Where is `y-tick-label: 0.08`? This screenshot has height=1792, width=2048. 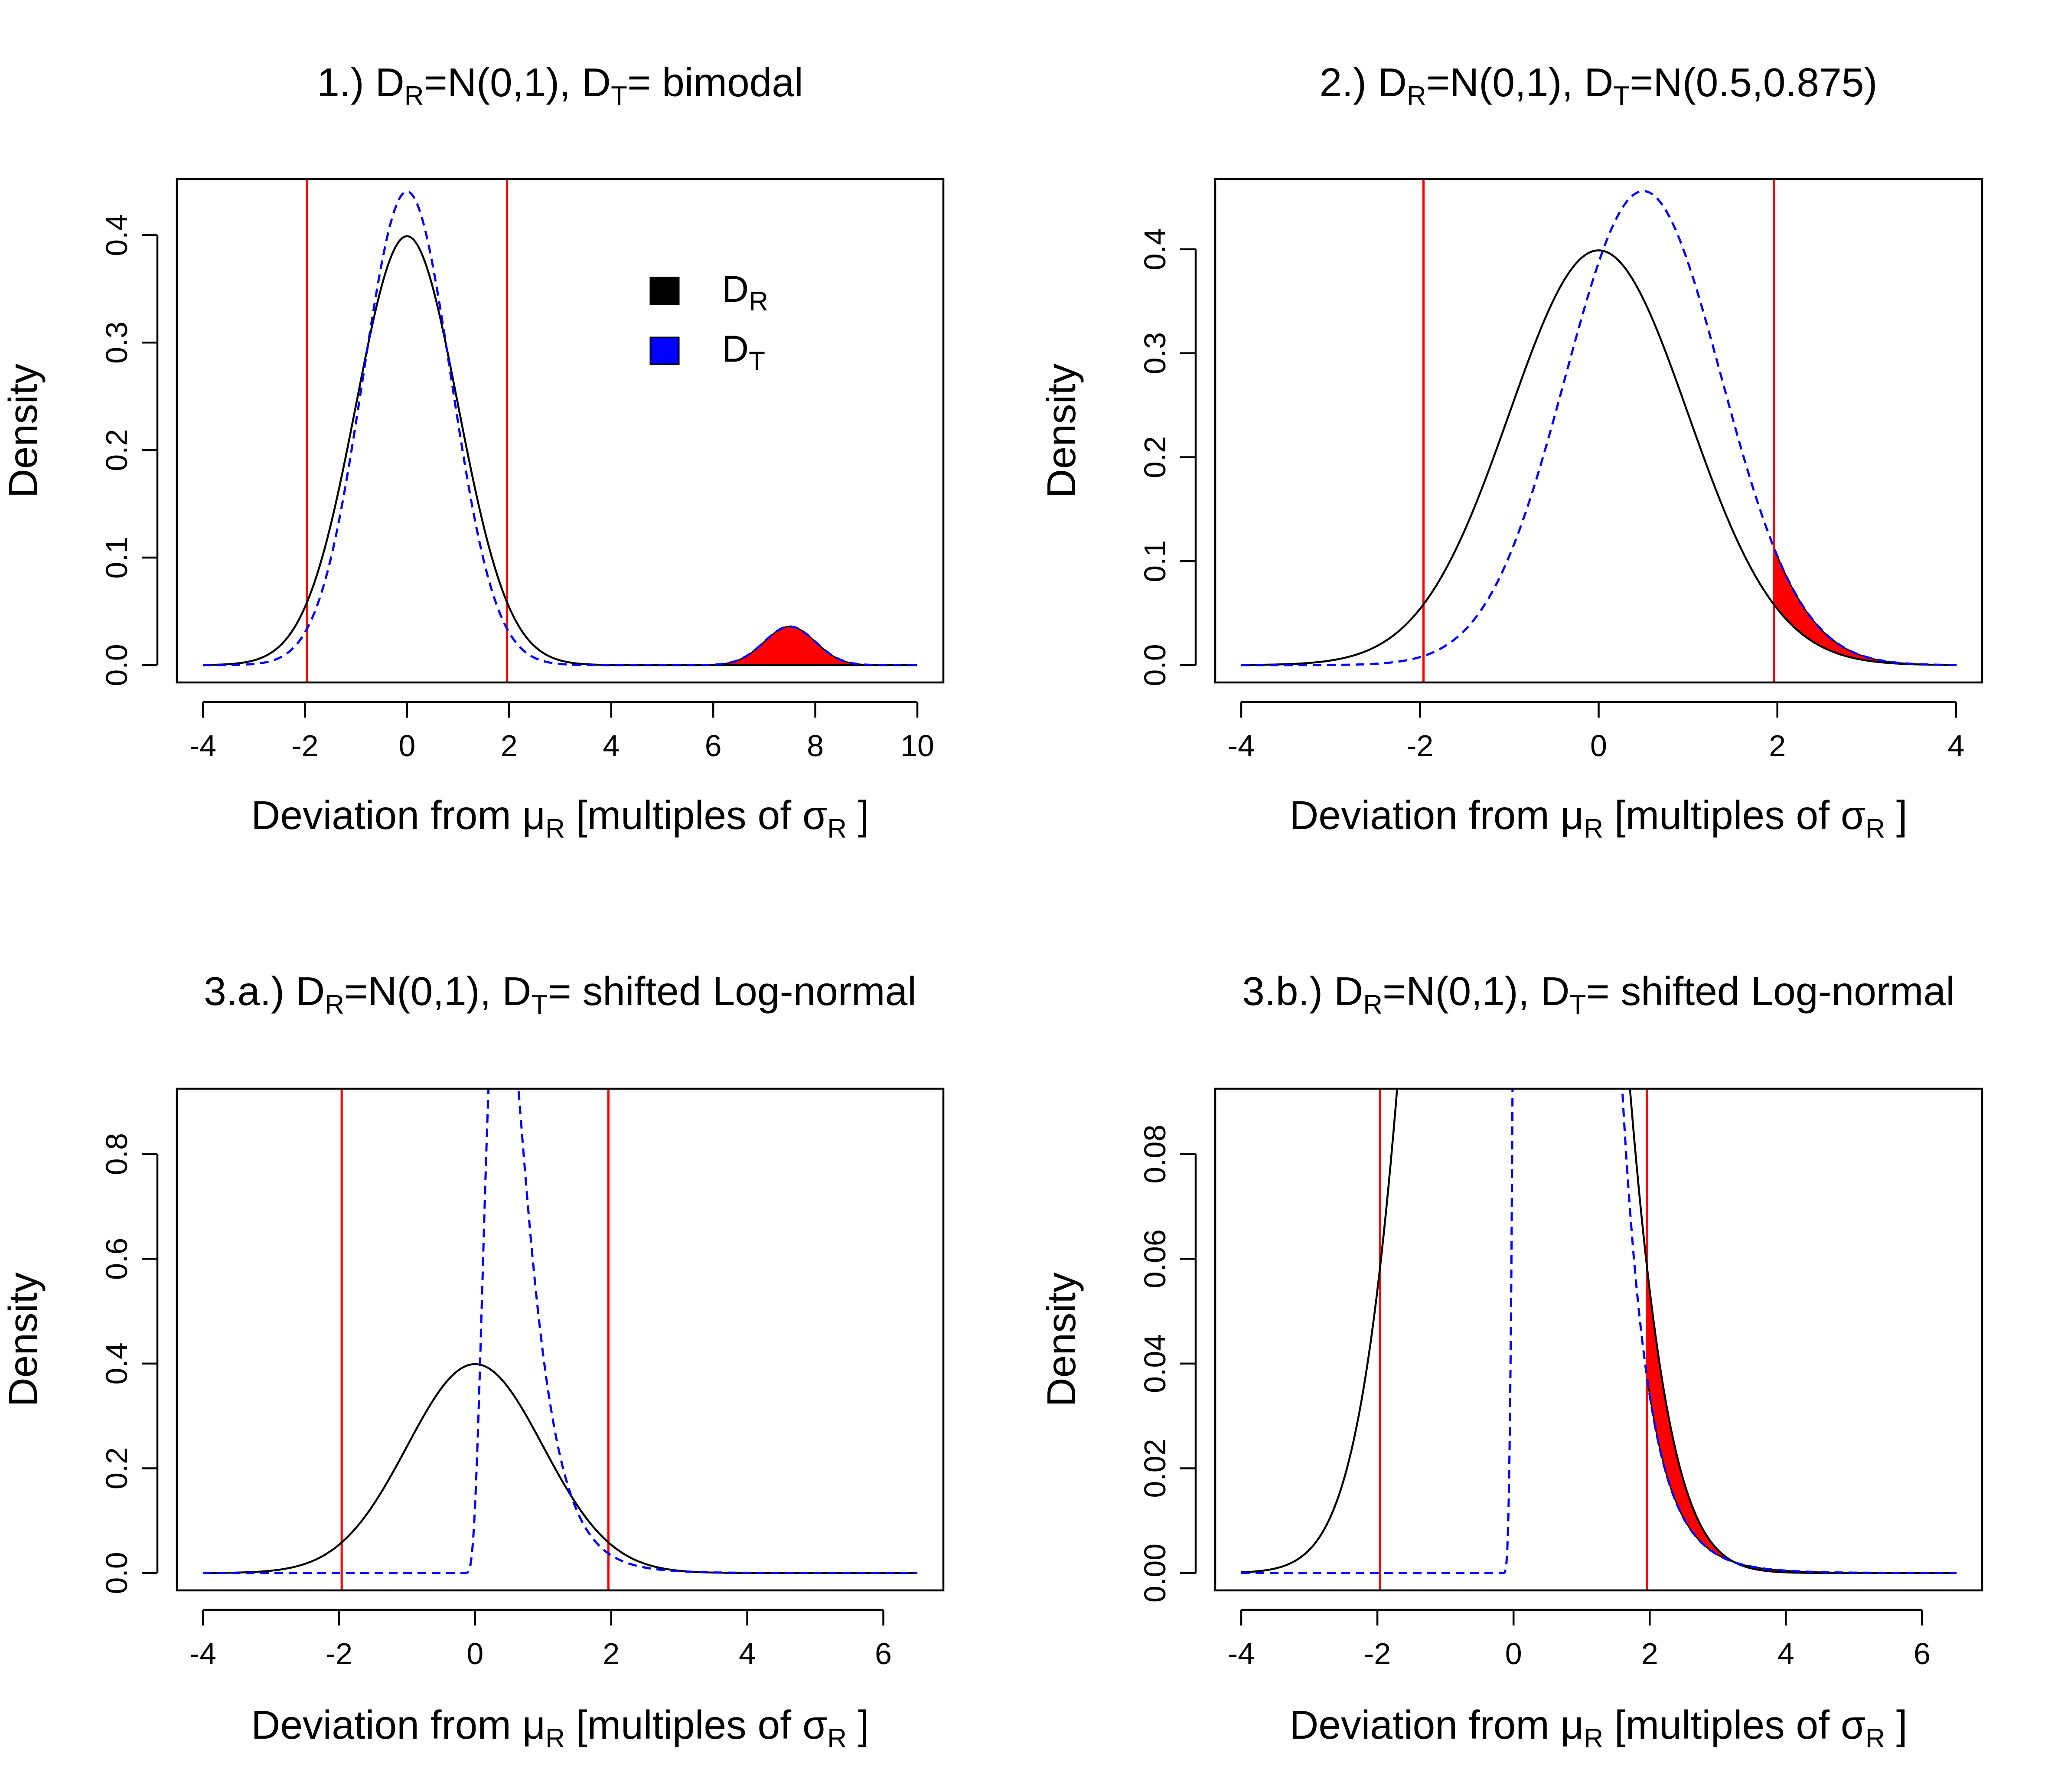
y-tick-label: 0.08 is located at coordinates (1155, 1154).